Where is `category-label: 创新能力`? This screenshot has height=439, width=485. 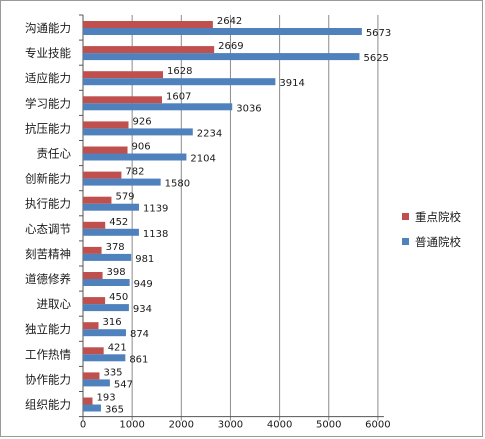
category-label: 创新能力 is located at coordinates (48, 179).